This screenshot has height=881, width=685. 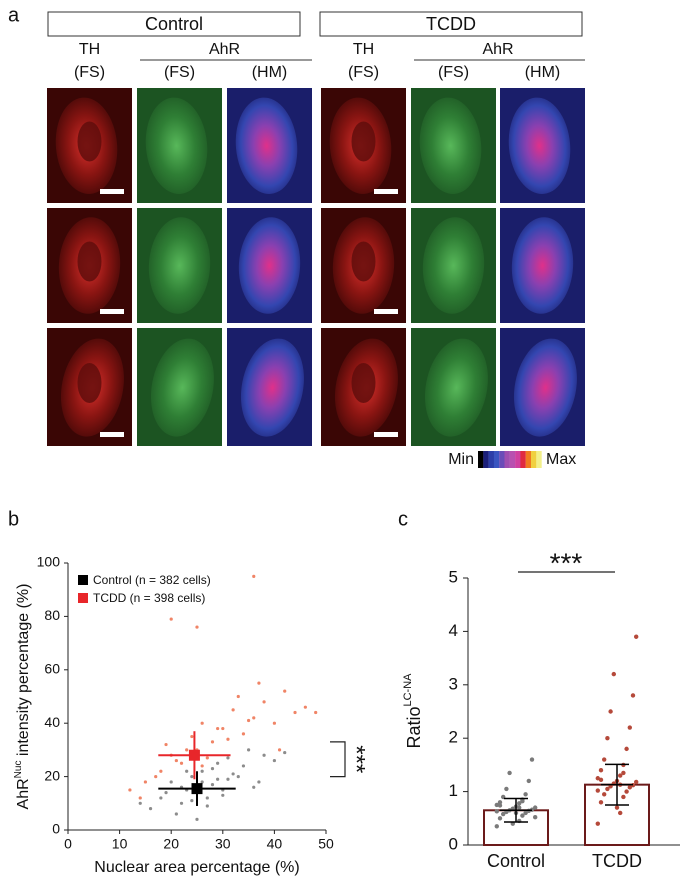 What do you see at coordinates (338, 759) in the screenshot?
I see `significance-bracket` at bounding box center [338, 759].